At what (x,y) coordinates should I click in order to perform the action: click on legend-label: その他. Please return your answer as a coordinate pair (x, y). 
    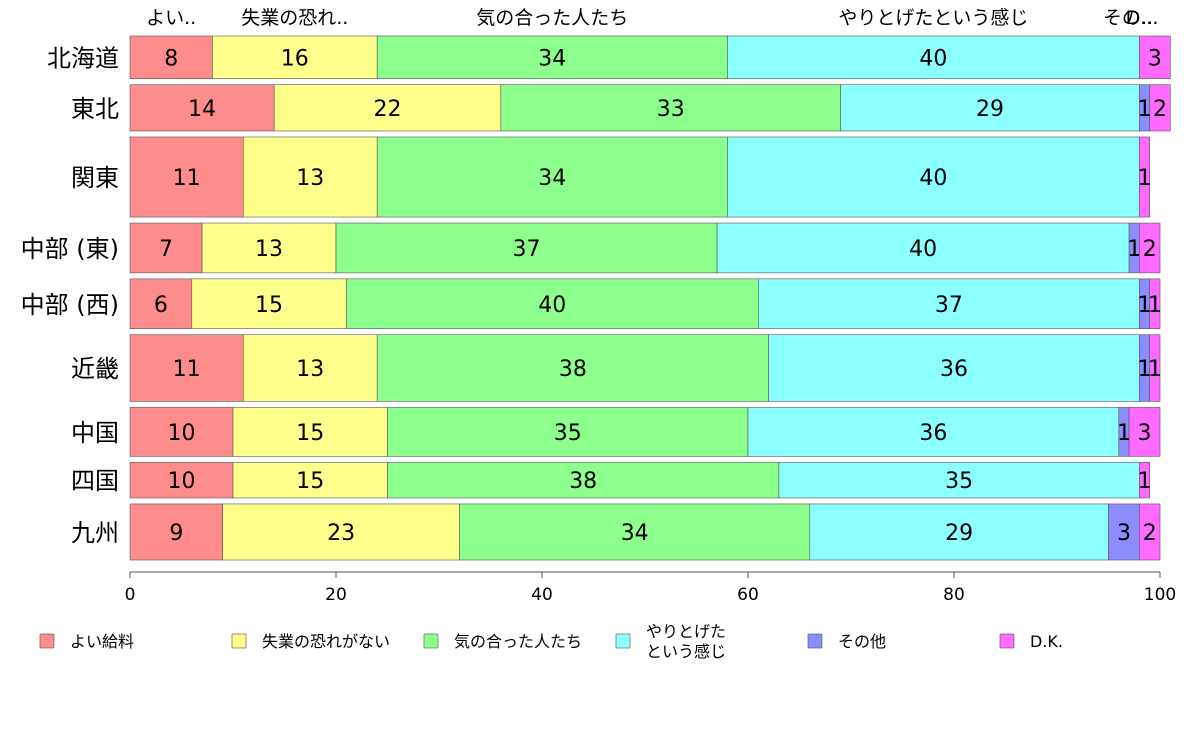
    Looking at the image, I should click on (862, 641).